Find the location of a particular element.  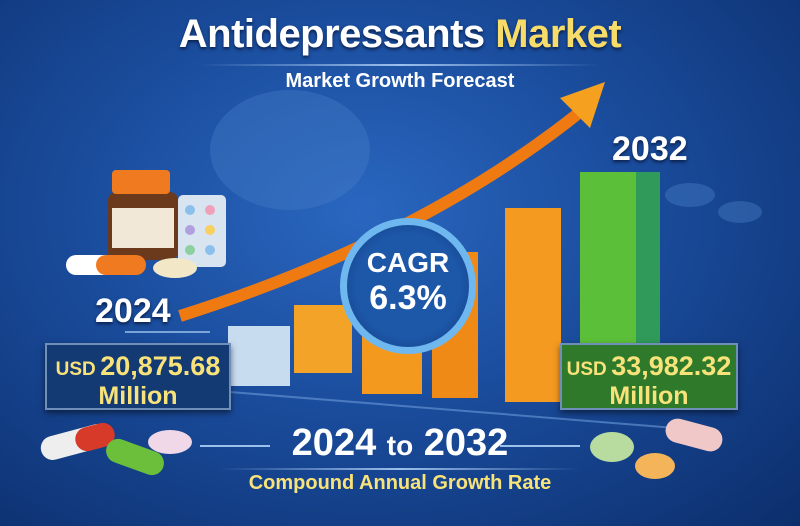

brain-icon is located at coordinates (290, 150).